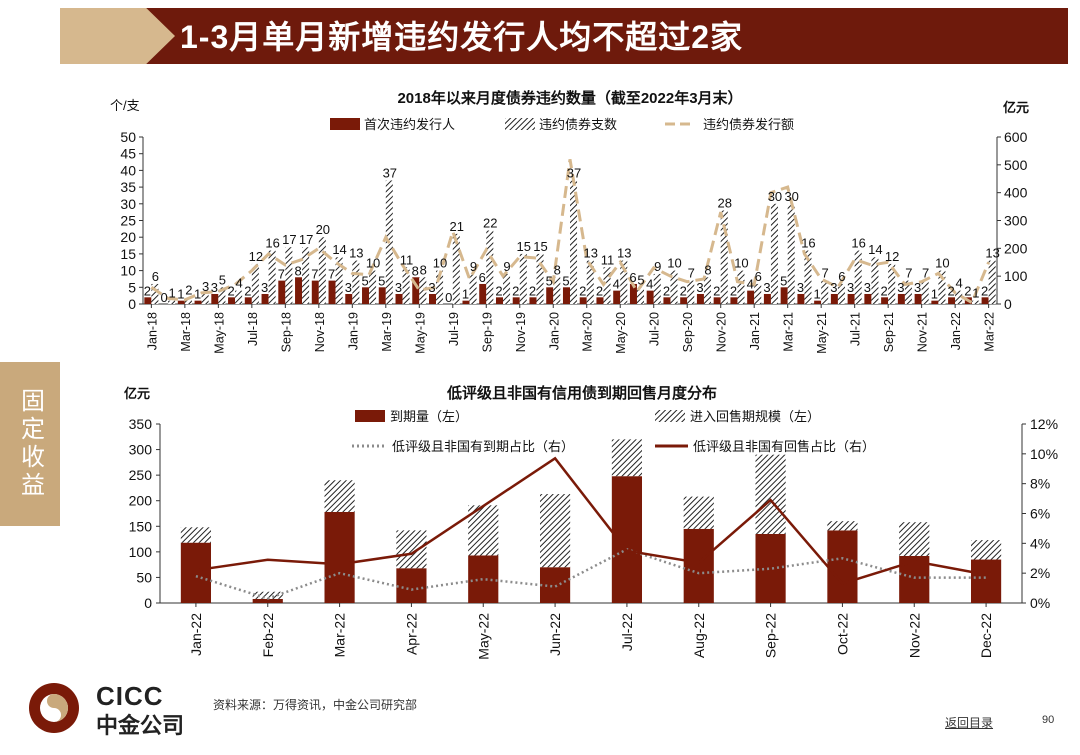 The height and width of the screenshot is (755, 1080). Describe the element at coordinates (339, 249) in the screenshot. I see `chart1-bond-data-label: 14` at that location.